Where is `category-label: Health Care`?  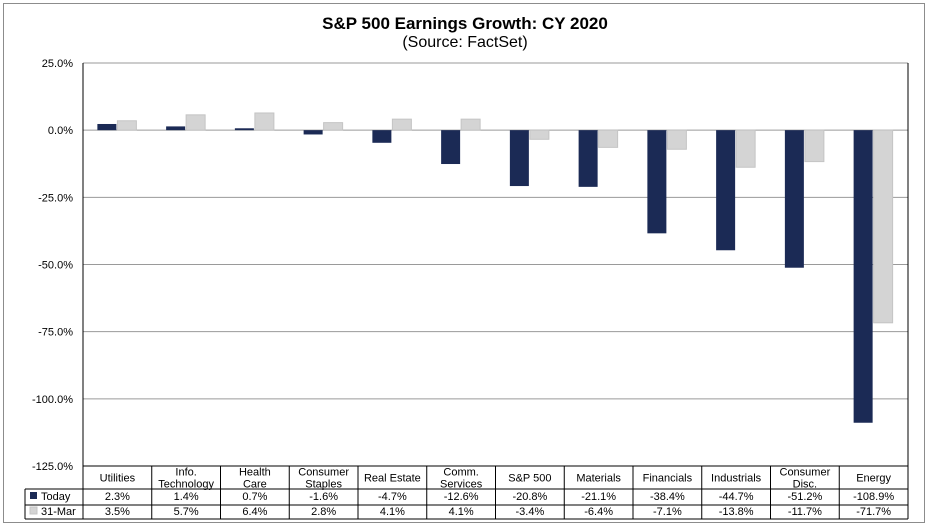
category-label: Health Care is located at coordinates (255, 479).